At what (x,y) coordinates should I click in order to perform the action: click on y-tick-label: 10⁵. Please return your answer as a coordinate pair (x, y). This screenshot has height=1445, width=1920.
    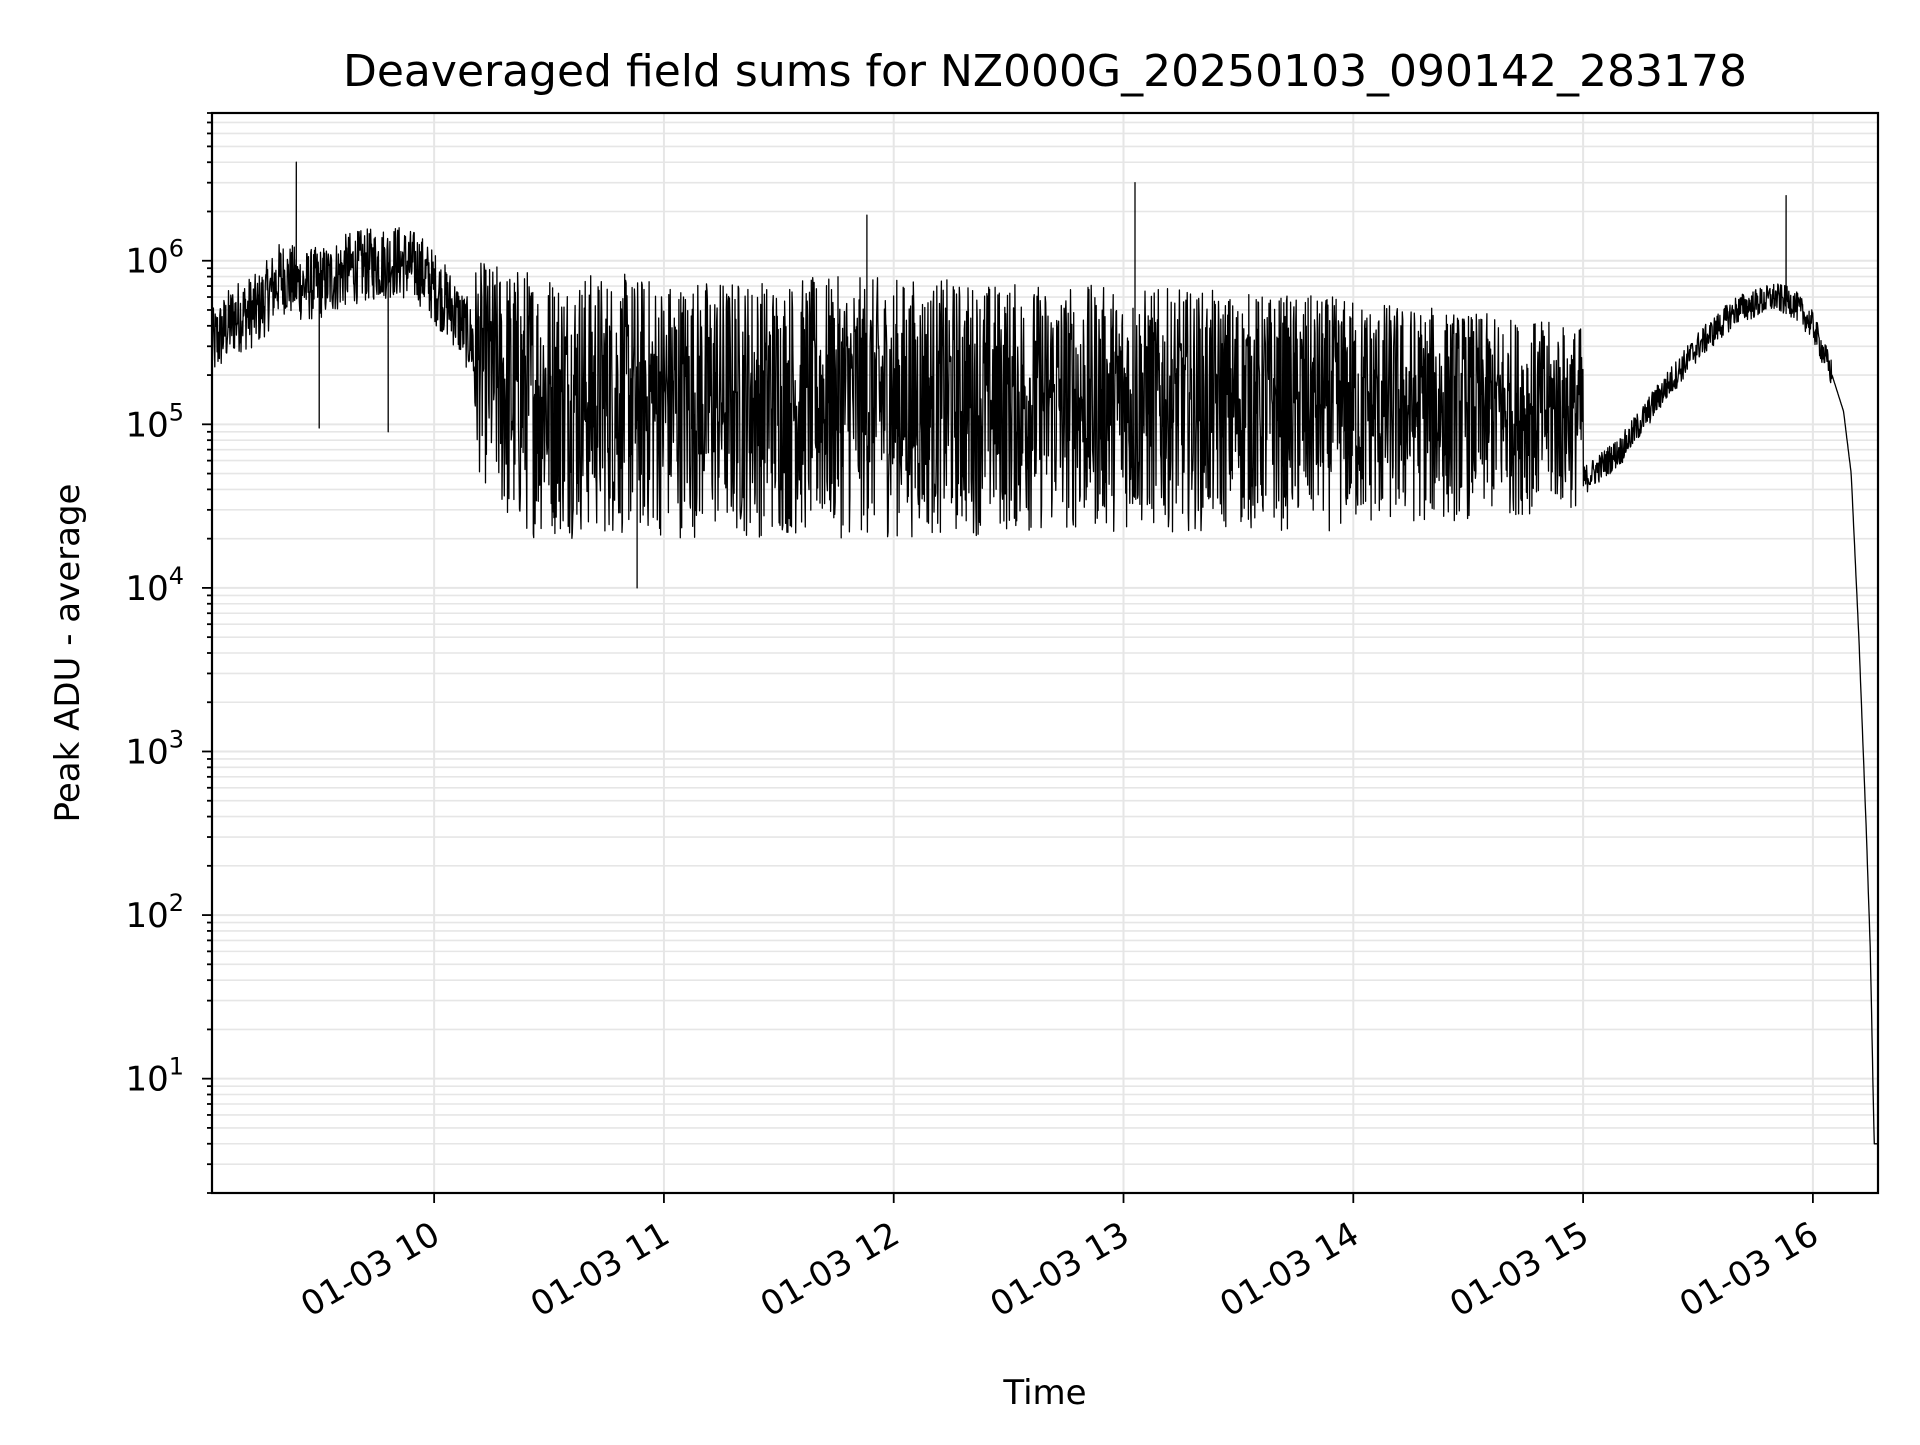
    Looking at the image, I should click on (154, 421).